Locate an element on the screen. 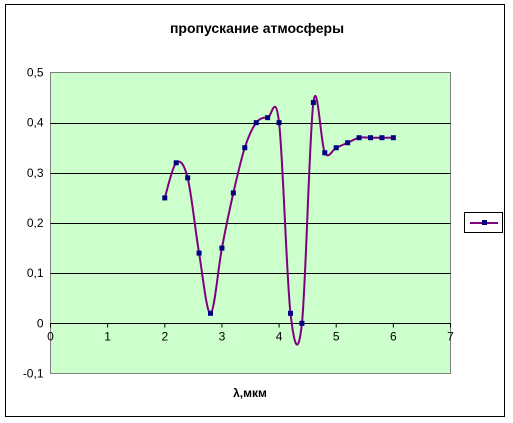 This screenshot has width=513, height=423. x-tick-label: 2 is located at coordinates (164, 337).